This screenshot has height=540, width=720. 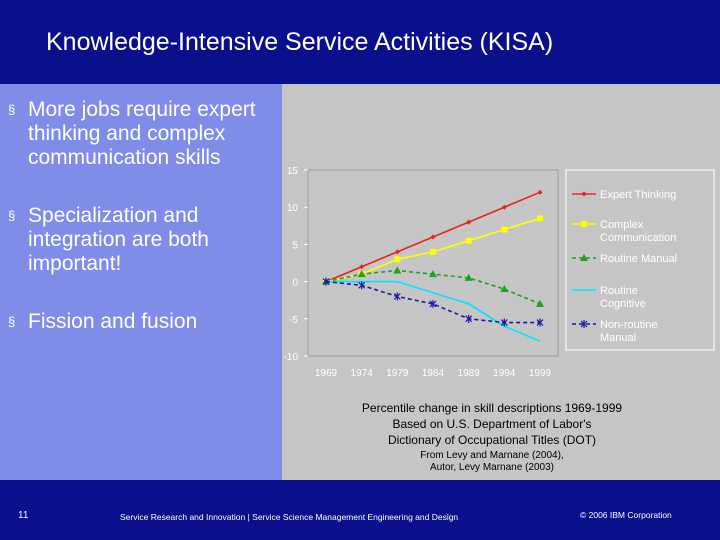 I want to click on legend-label: Cognitive, so click(x=623, y=304).